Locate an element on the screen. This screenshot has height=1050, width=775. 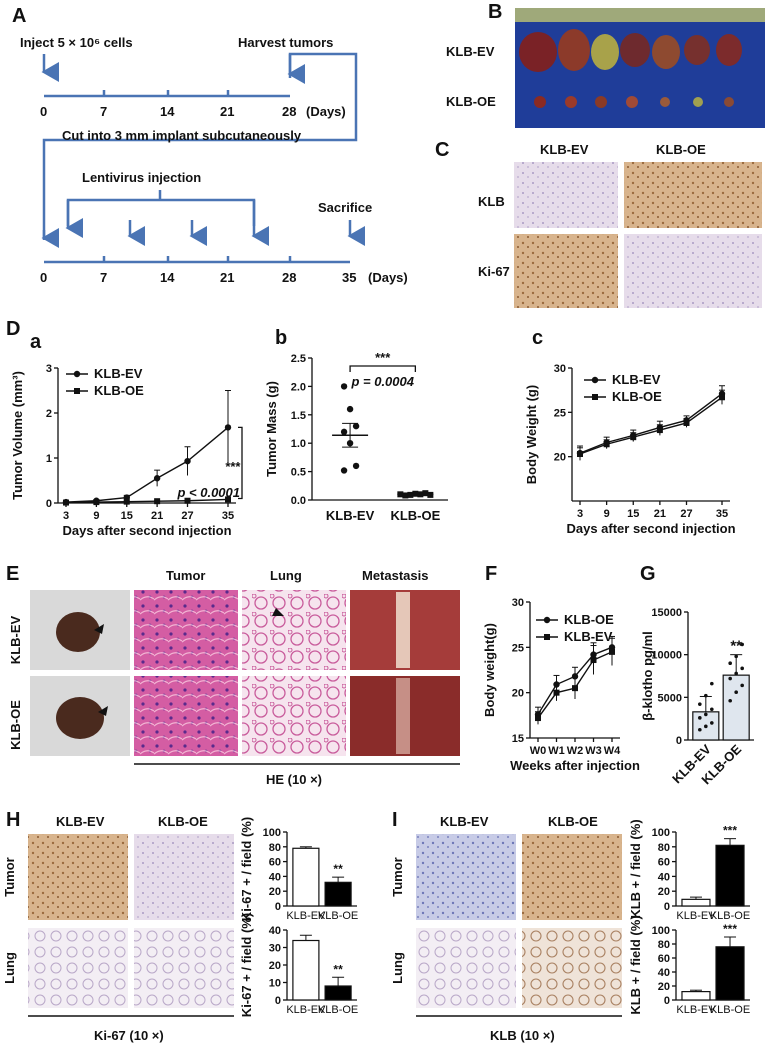
y-tick-label: 2 is located at coordinates (49, 414).